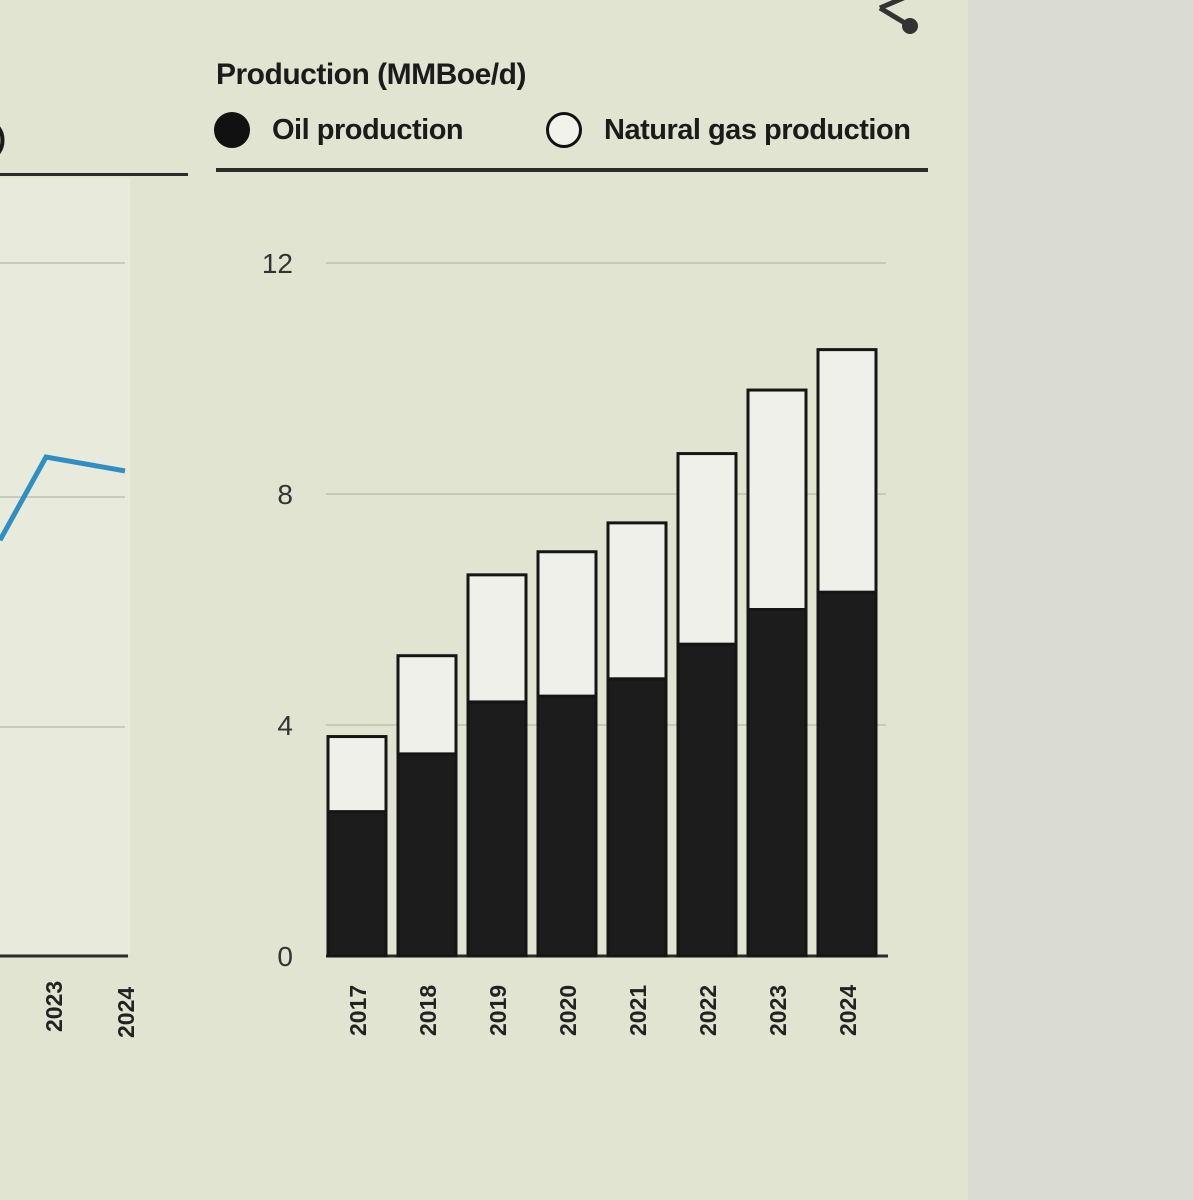  What do you see at coordinates (285, 725) in the screenshot?
I see `y-tick-label: 4` at bounding box center [285, 725].